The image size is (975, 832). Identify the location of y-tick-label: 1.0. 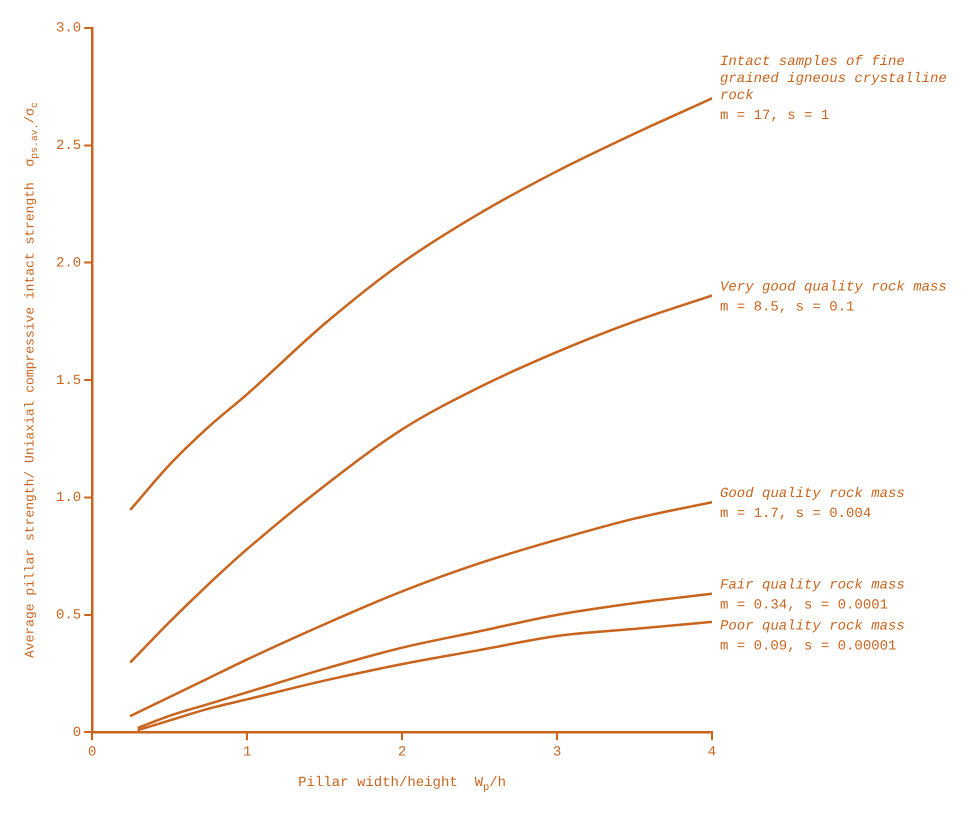
(69, 498).